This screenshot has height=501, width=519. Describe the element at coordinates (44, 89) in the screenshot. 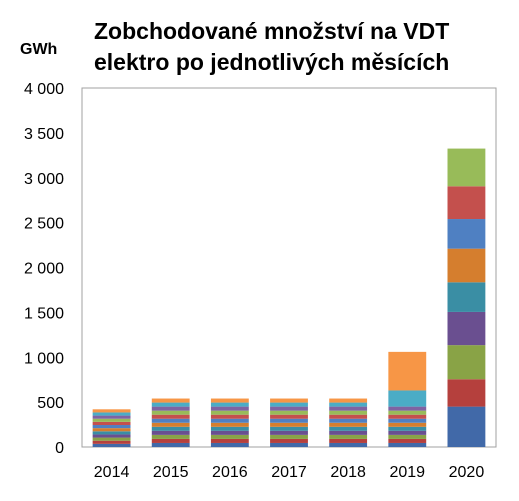

I see `y-tick-label: 4 000` at that location.